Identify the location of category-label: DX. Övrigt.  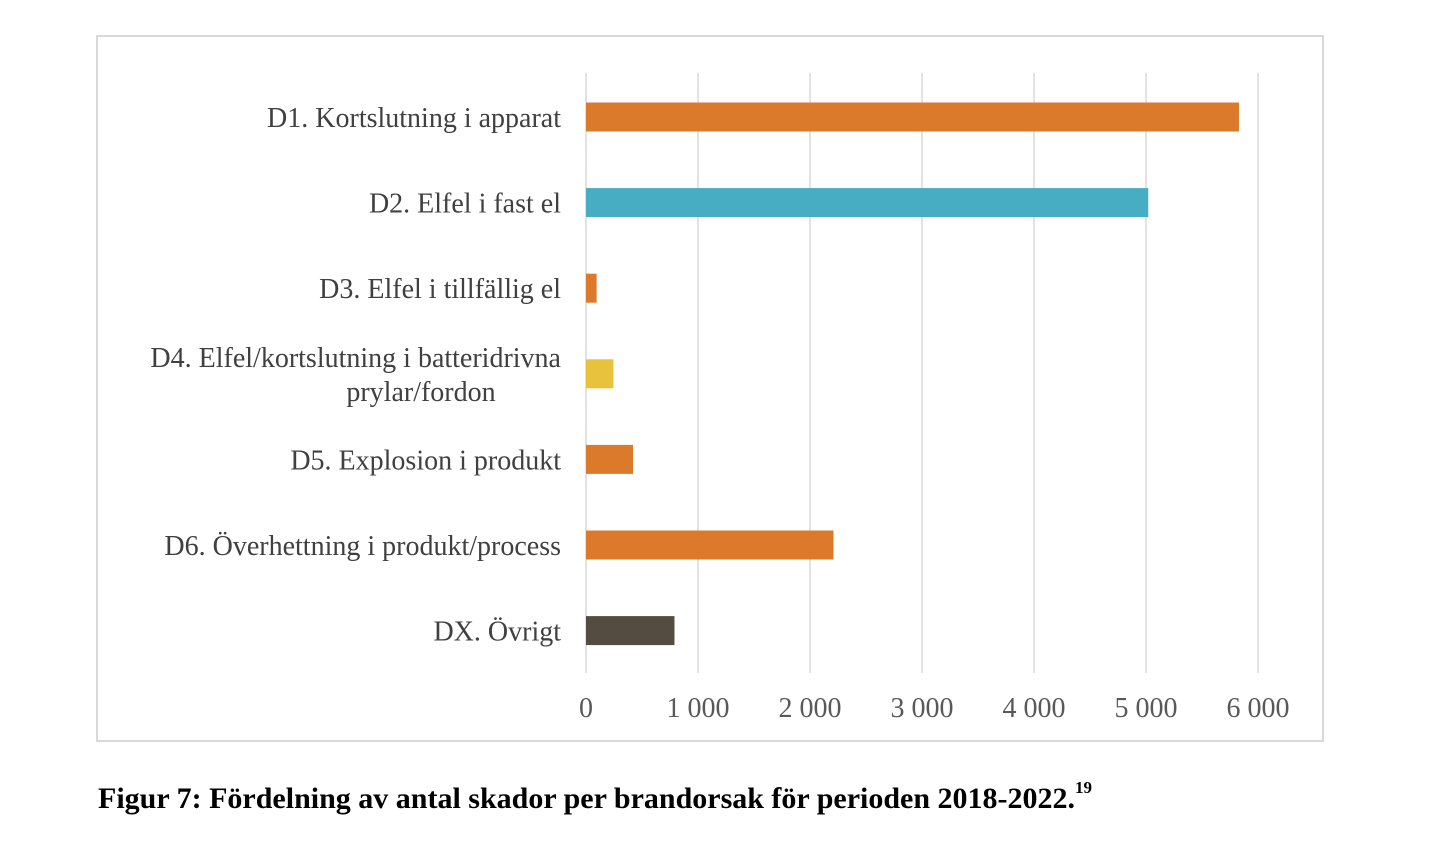
(497, 632).